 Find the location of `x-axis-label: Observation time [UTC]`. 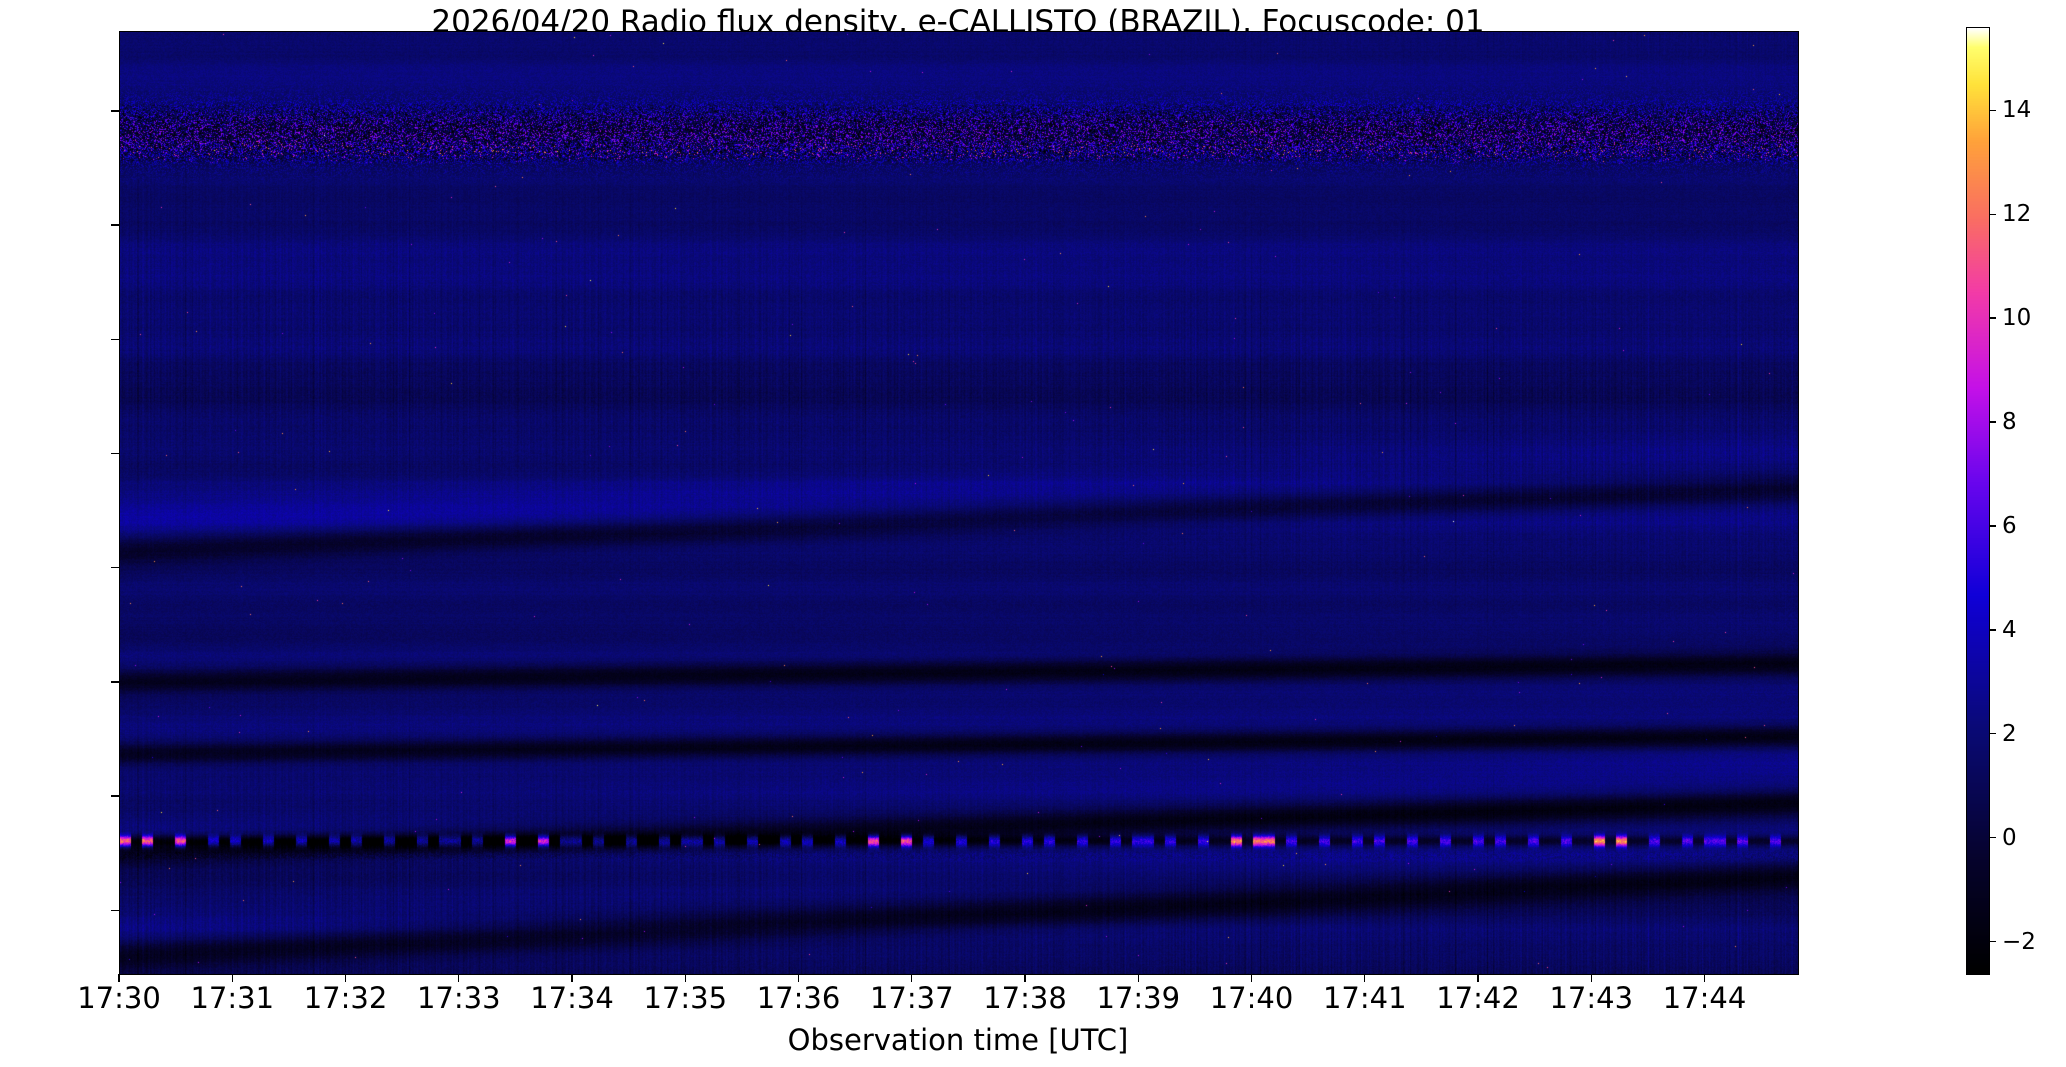

x-axis-label: Observation time [UTC] is located at coordinates (958, 1040).